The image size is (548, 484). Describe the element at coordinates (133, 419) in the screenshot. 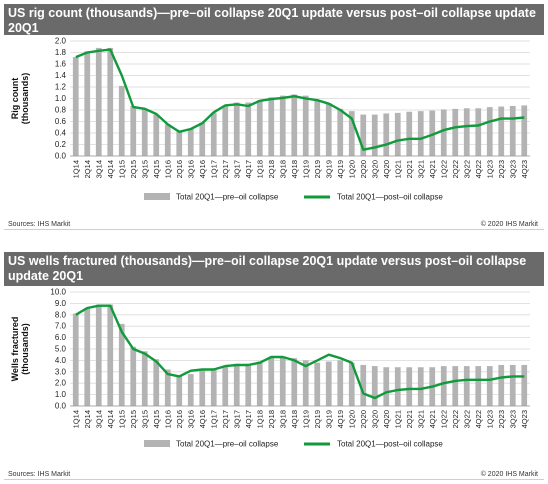

I see `x-tick-label: 2Q15` at that location.